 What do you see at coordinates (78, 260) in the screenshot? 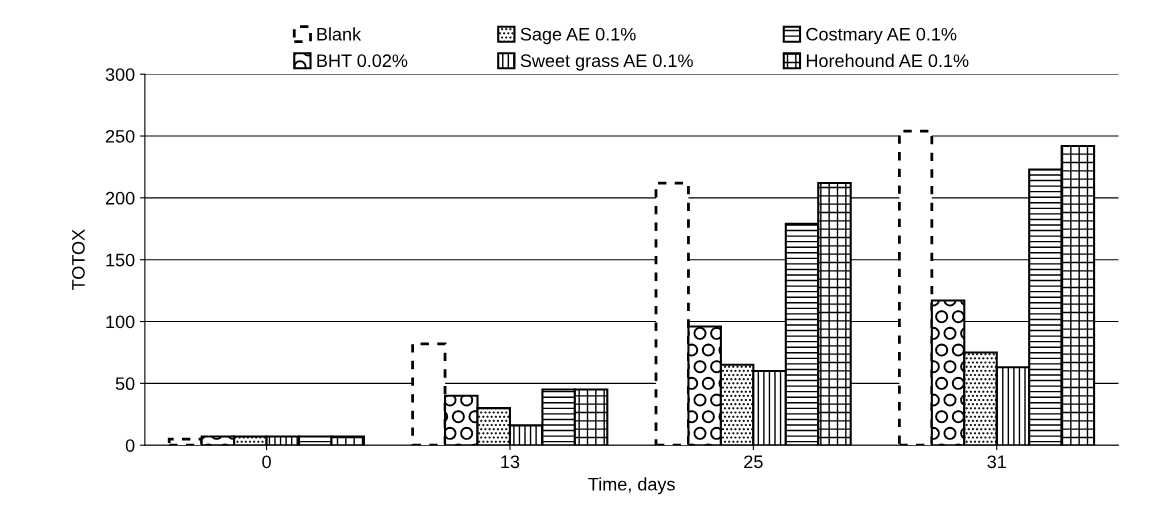
I see `y-axis-title: TOTOX` at bounding box center [78, 260].